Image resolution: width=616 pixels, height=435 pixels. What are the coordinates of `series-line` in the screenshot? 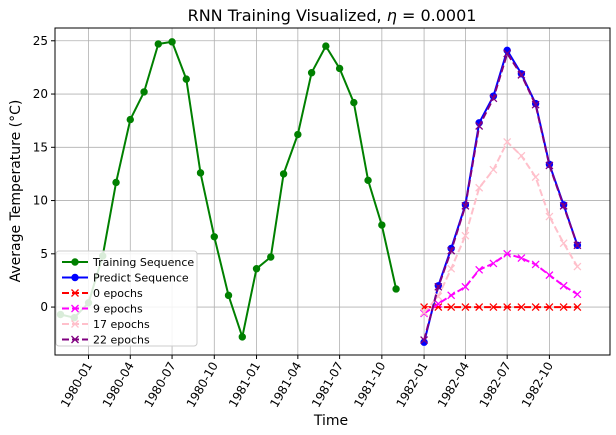 It's located at (501, 227).